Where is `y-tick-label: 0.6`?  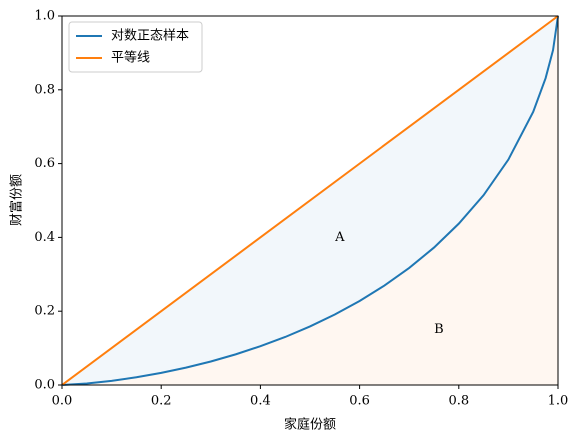
y-tick-label: 0.6 is located at coordinates (44, 163).